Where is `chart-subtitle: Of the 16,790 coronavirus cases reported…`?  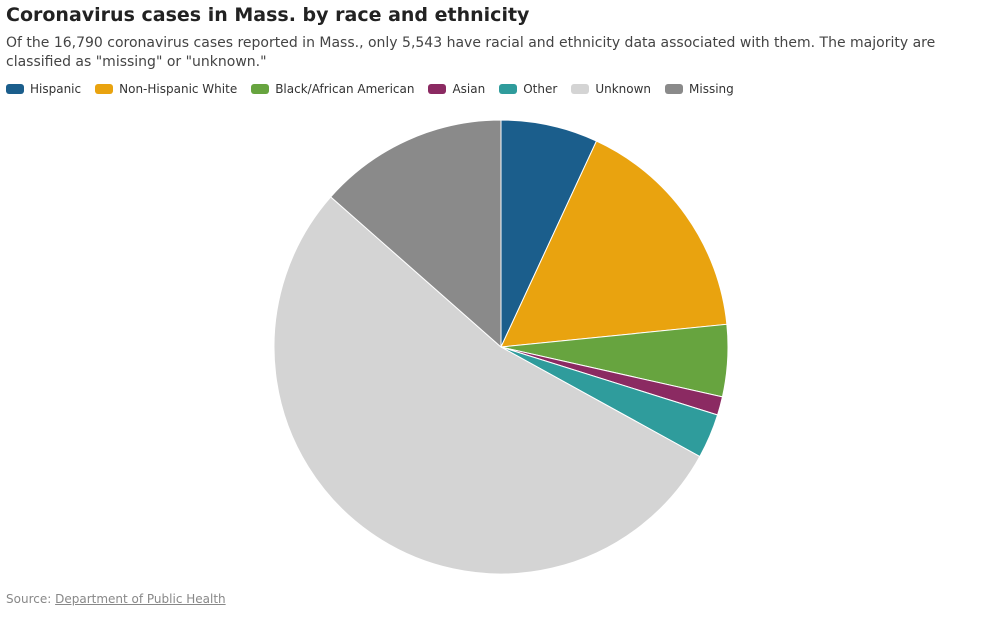 chart-subtitle: Of the 16,790 coronavirus cases reported… is located at coordinates (471, 52).